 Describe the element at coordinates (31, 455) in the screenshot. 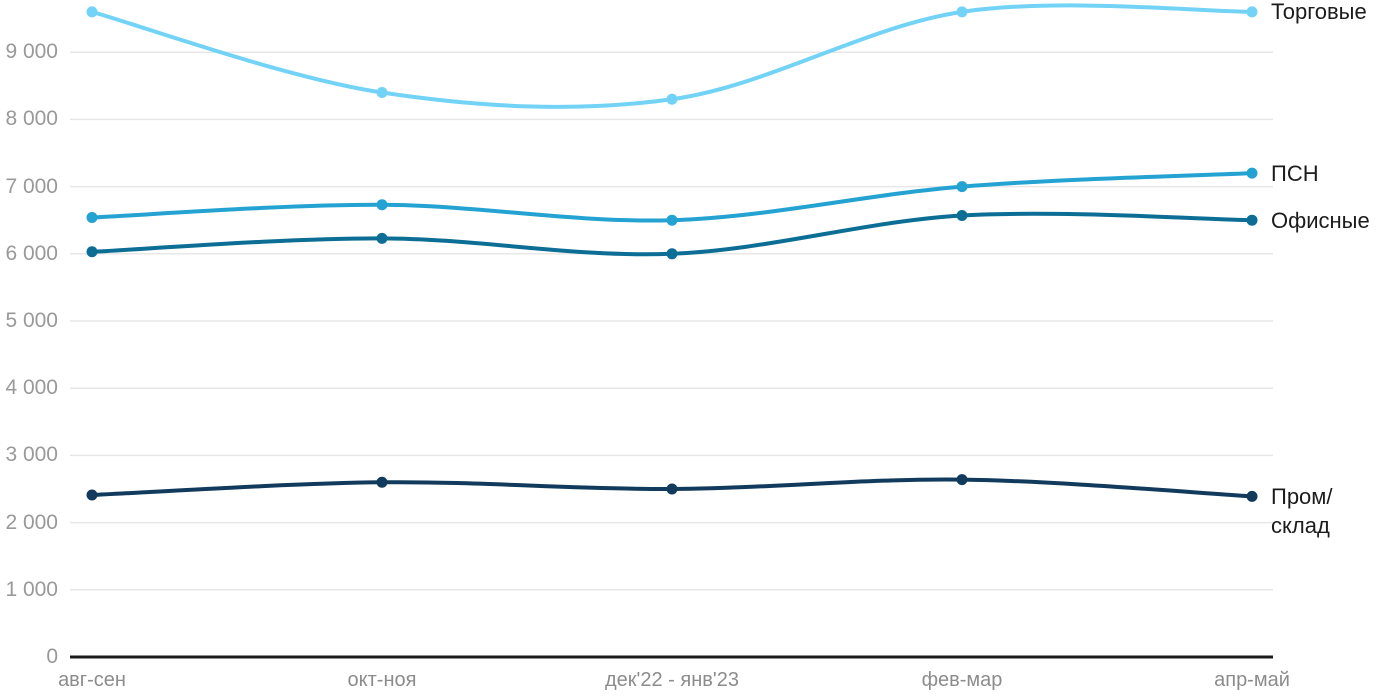

I see `y-tick-label: 3 000` at that location.